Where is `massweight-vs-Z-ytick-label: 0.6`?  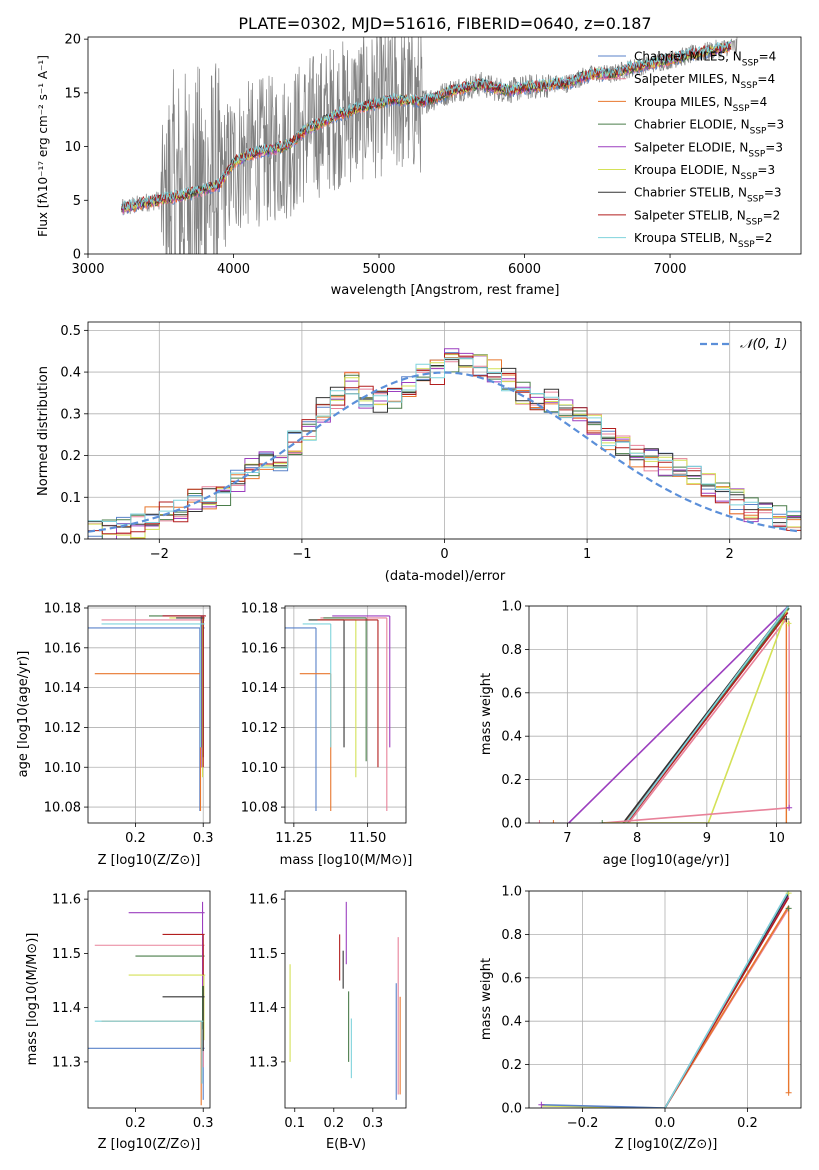
massweight-vs-Z-ytick-label: 0.6 is located at coordinates (511, 978).